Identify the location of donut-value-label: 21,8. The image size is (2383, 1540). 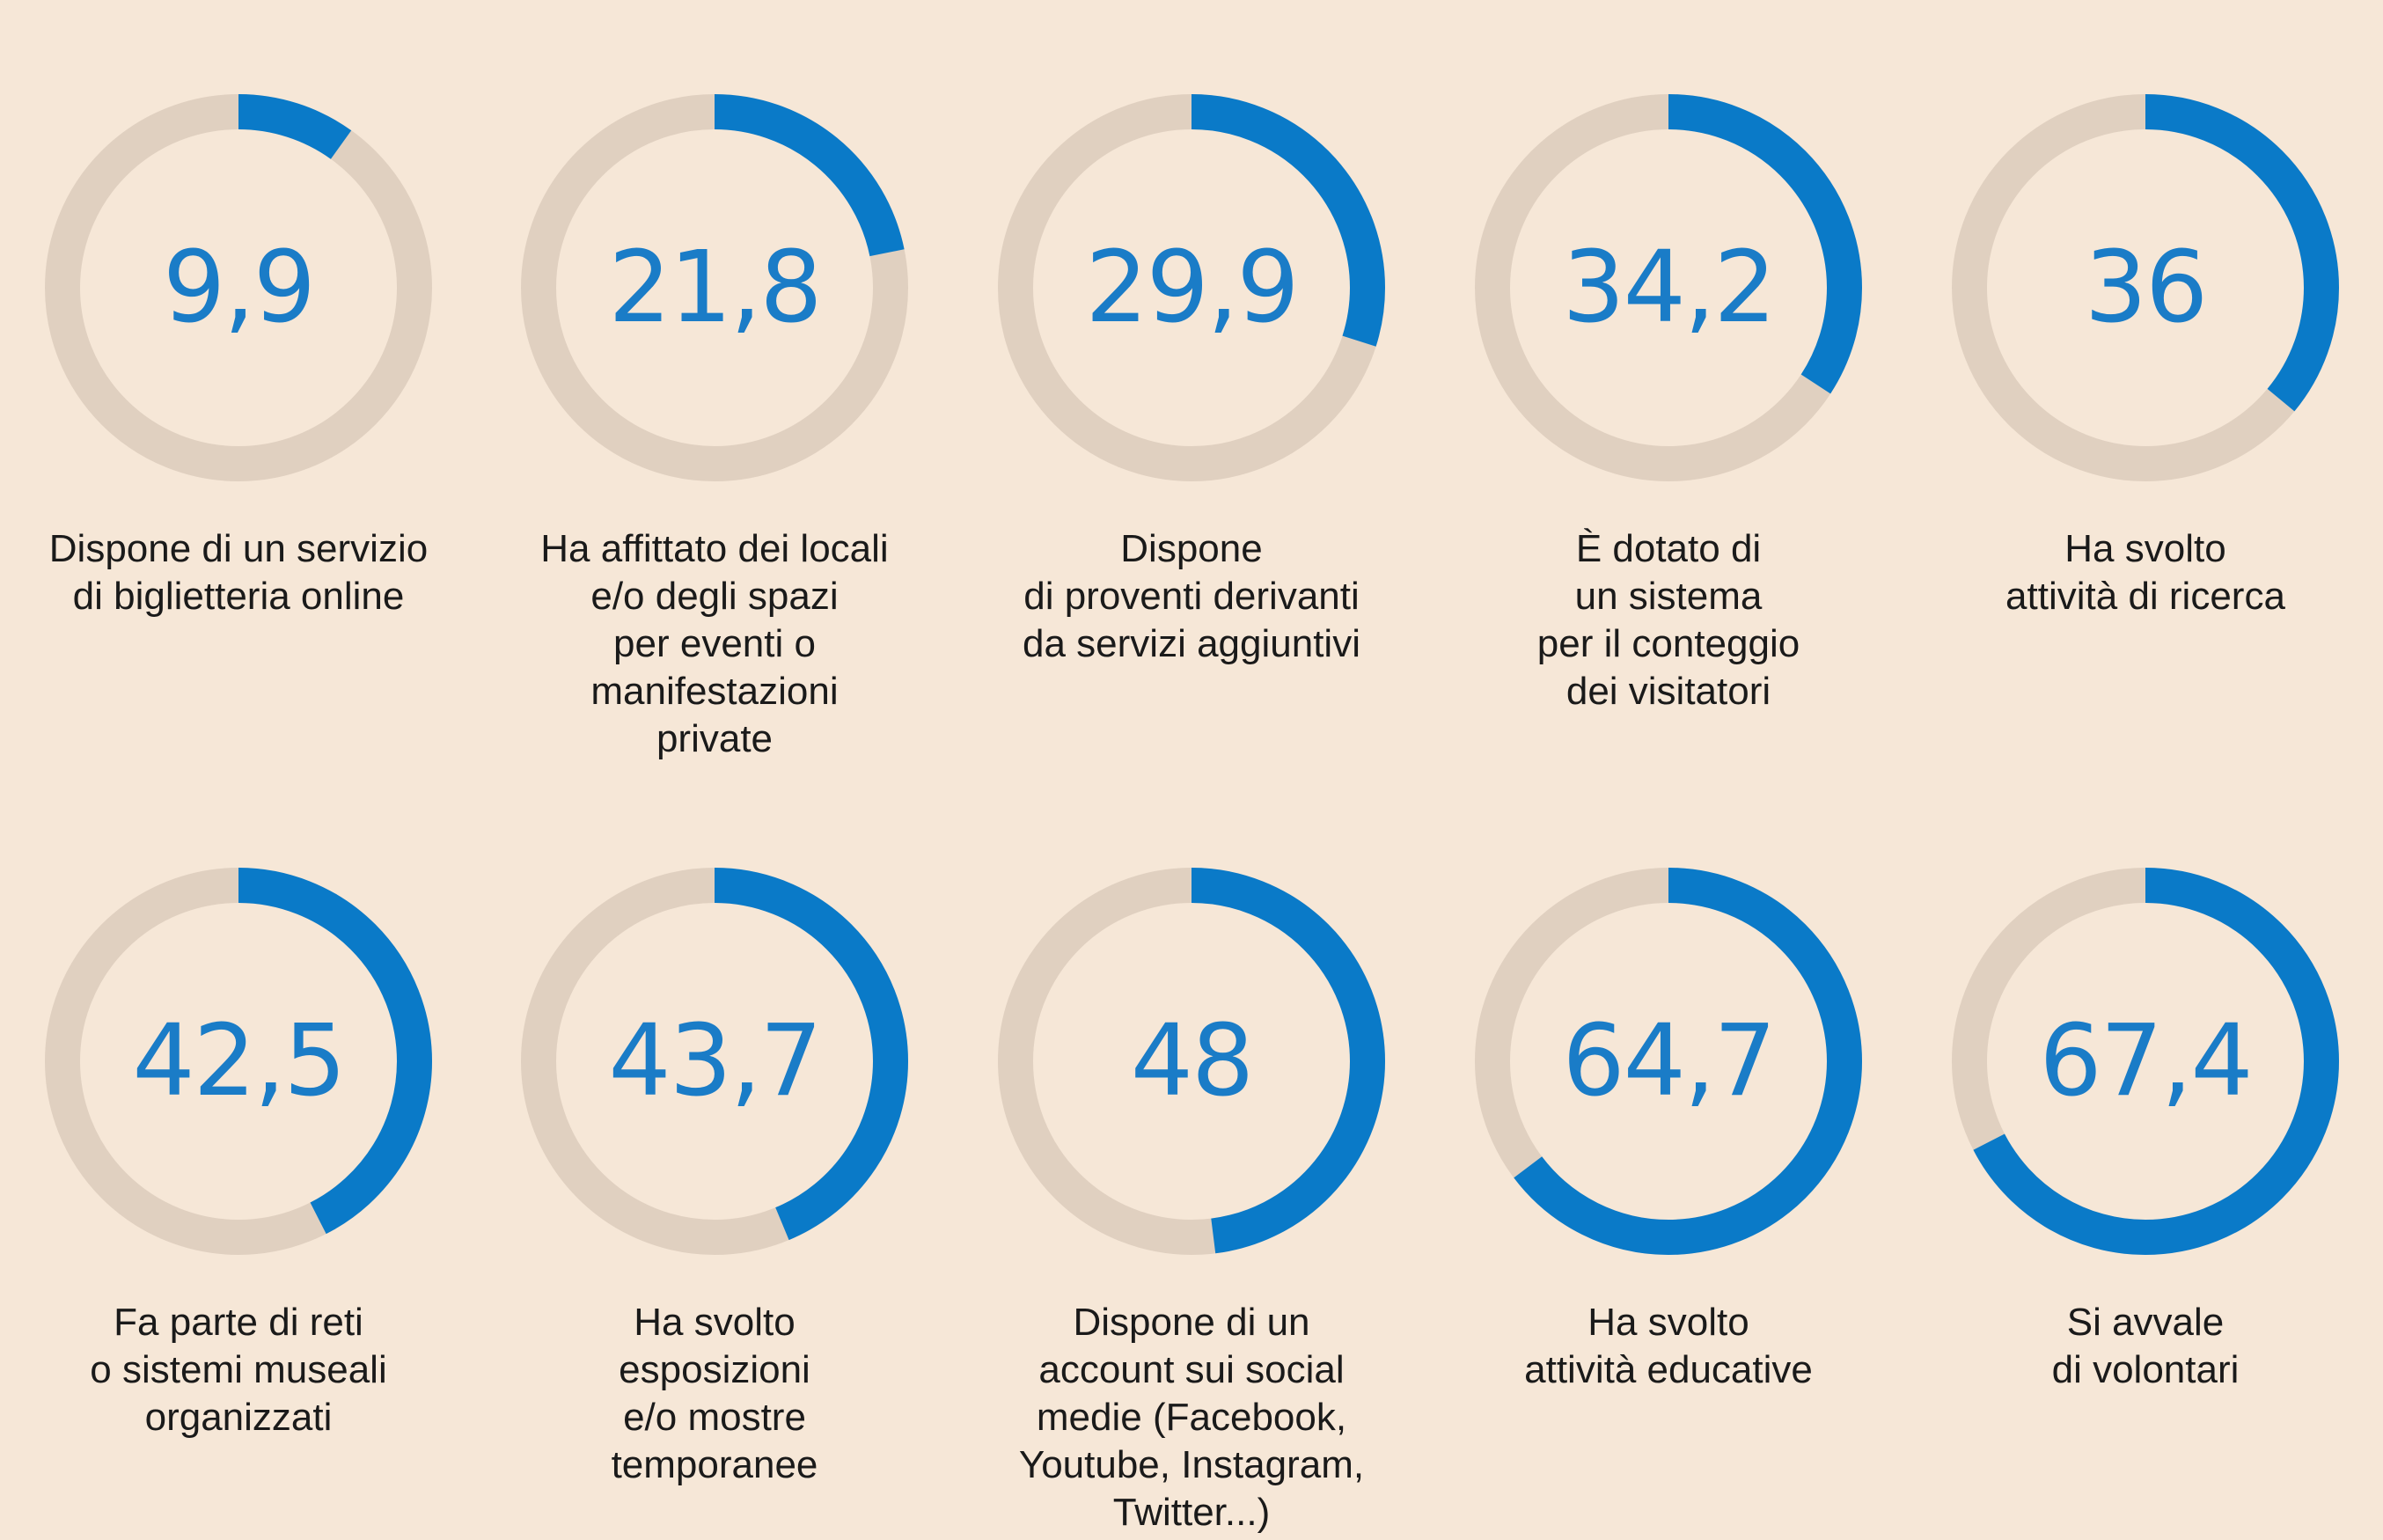
(714, 288).